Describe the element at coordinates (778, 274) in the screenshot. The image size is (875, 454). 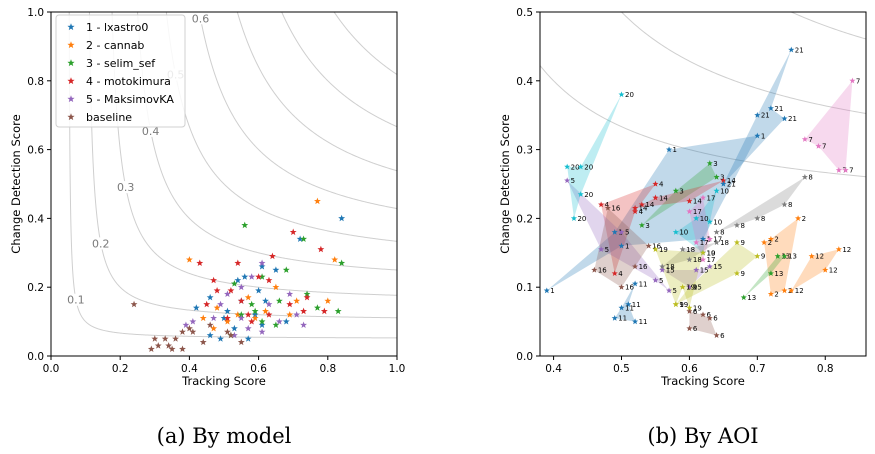
I see `aoi-point-label: 13` at that location.